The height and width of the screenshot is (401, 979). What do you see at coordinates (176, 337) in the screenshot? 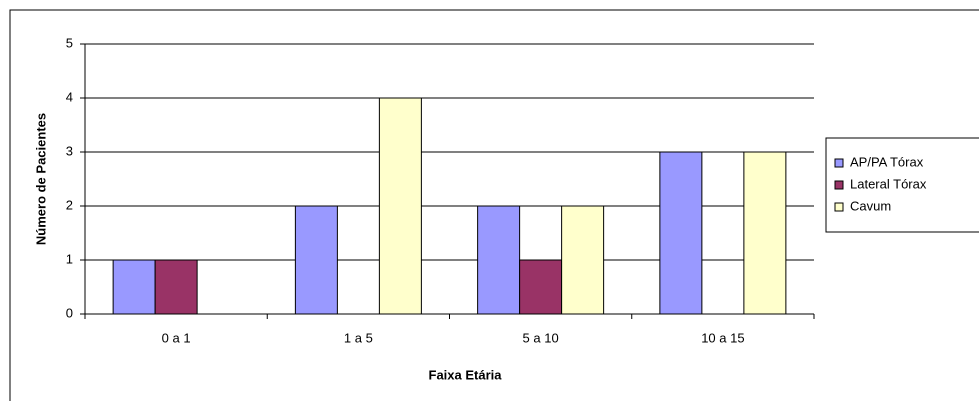
I see `x-tick-label: 0 a 1` at bounding box center [176, 337].